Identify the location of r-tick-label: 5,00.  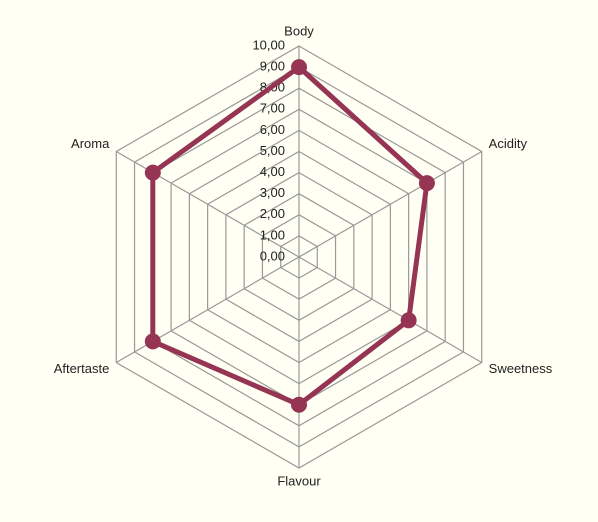
(272, 150).